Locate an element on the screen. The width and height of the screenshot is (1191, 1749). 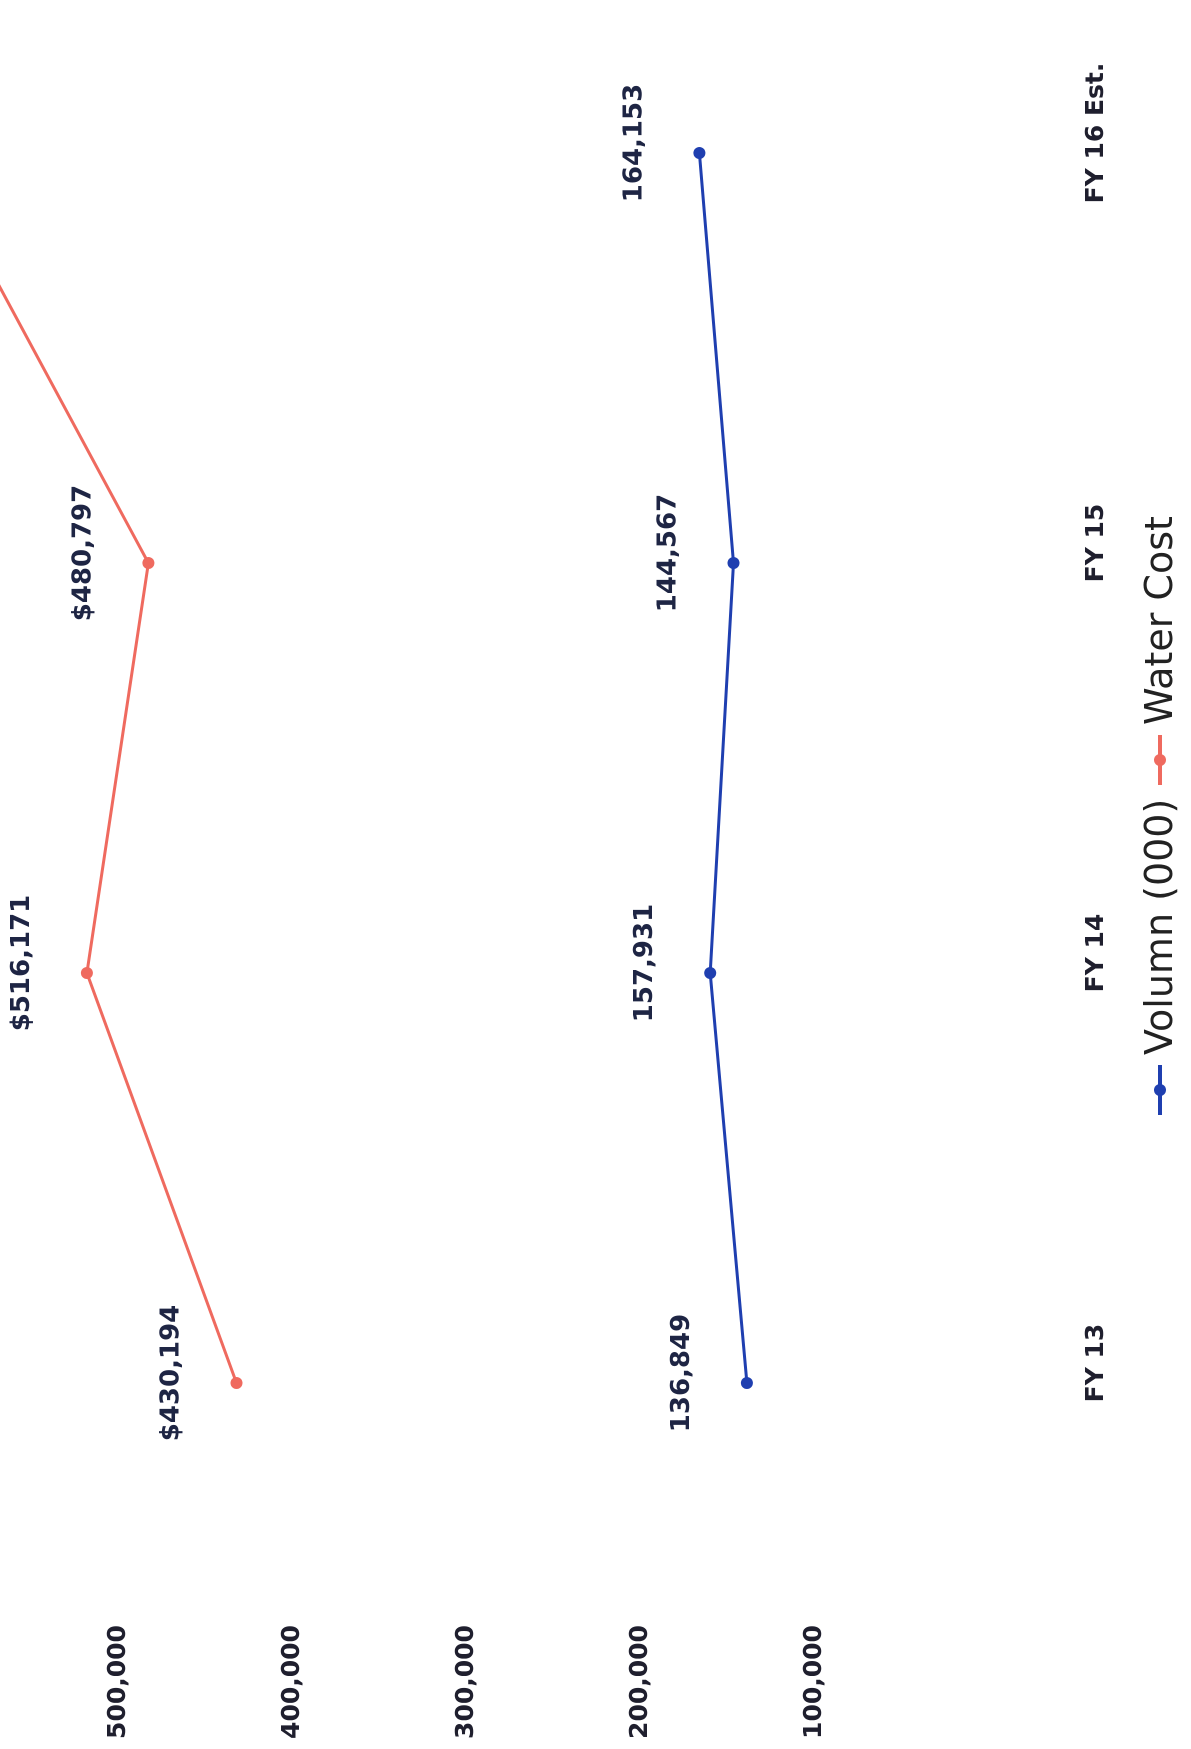
legend-entry: Water Cost is located at coordinates (1159, 650).